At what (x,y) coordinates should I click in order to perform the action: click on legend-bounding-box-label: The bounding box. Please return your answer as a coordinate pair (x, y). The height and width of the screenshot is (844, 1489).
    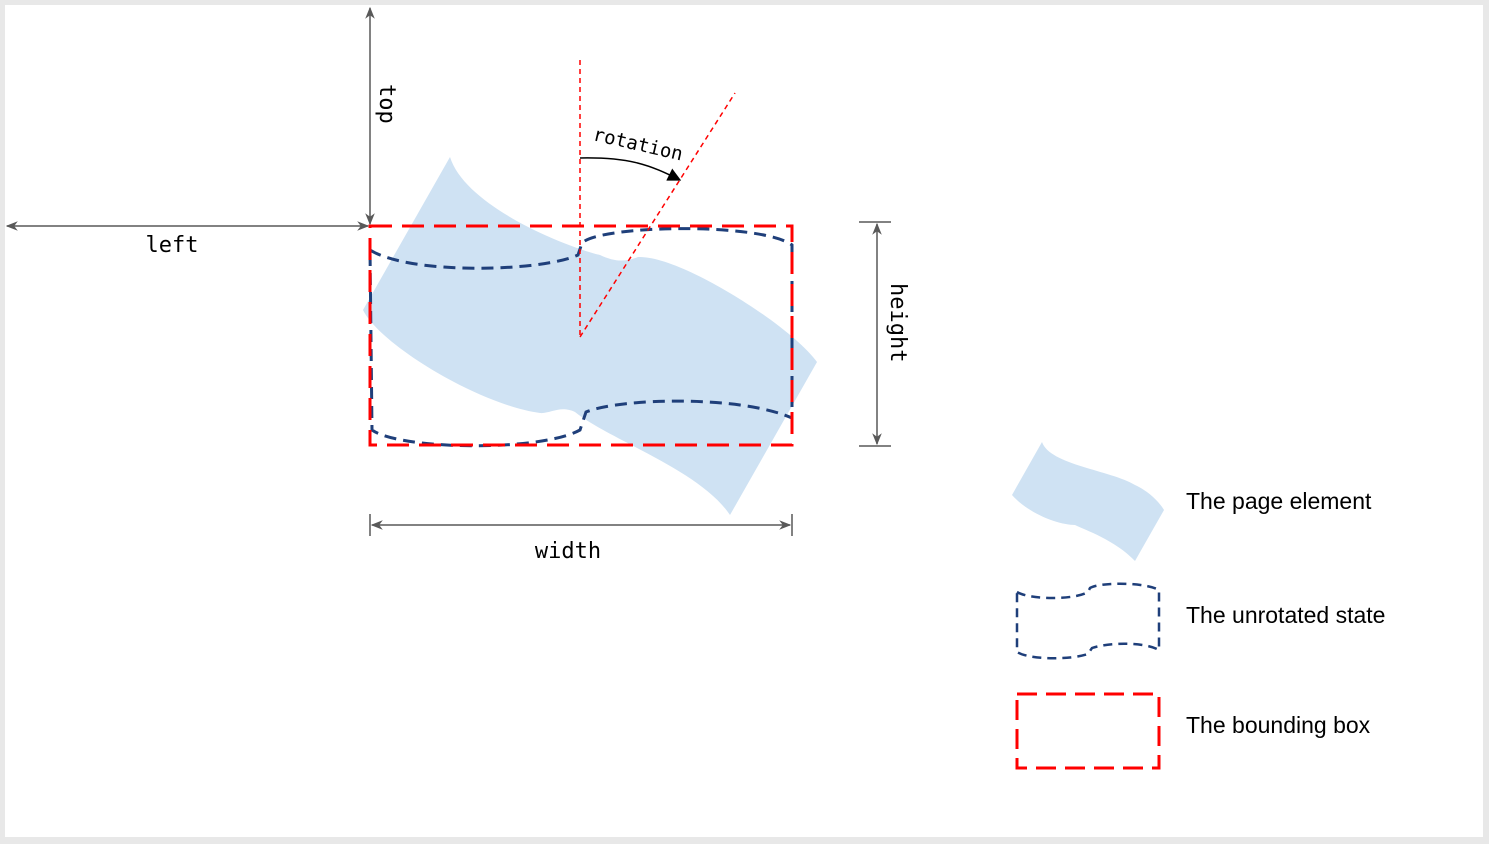
    Looking at the image, I should click on (1278, 725).